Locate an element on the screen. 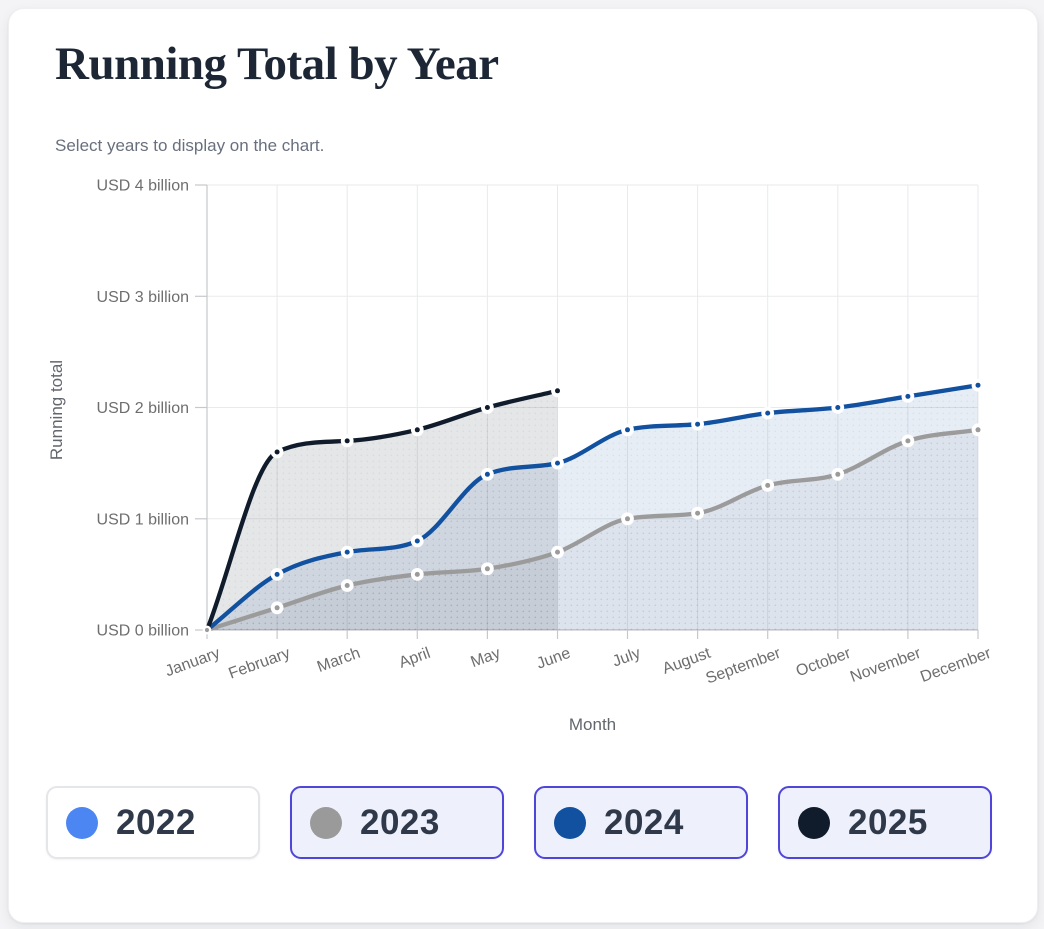 Image resolution: width=1044 pixels, height=929 pixels. year-toggle-label: 2023 is located at coordinates (400, 822).